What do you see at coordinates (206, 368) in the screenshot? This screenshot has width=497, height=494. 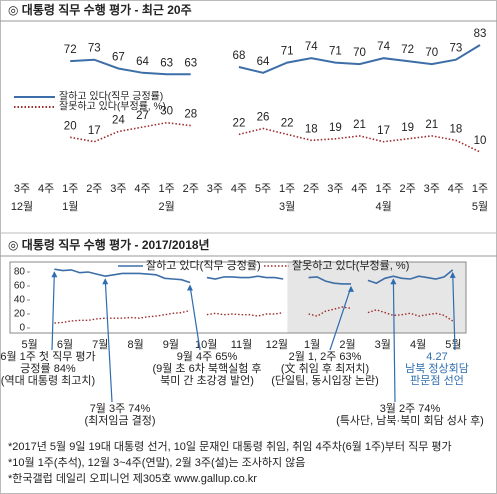 I see `annotation-text: (9월 초 6차 북핵실험 후` at bounding box center [206, 368].